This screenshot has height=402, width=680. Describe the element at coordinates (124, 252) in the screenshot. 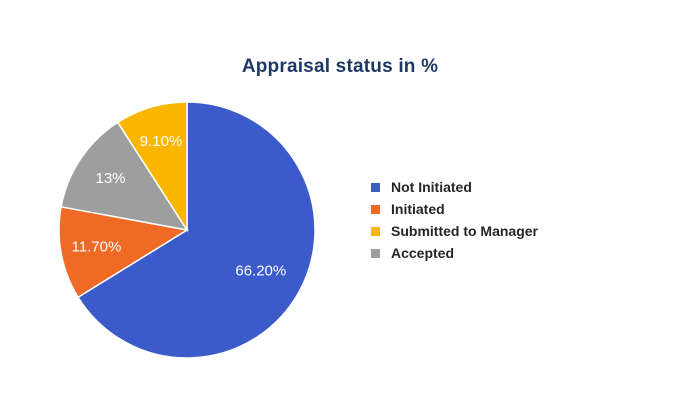

I see `pie-slice-initiated` at that location.